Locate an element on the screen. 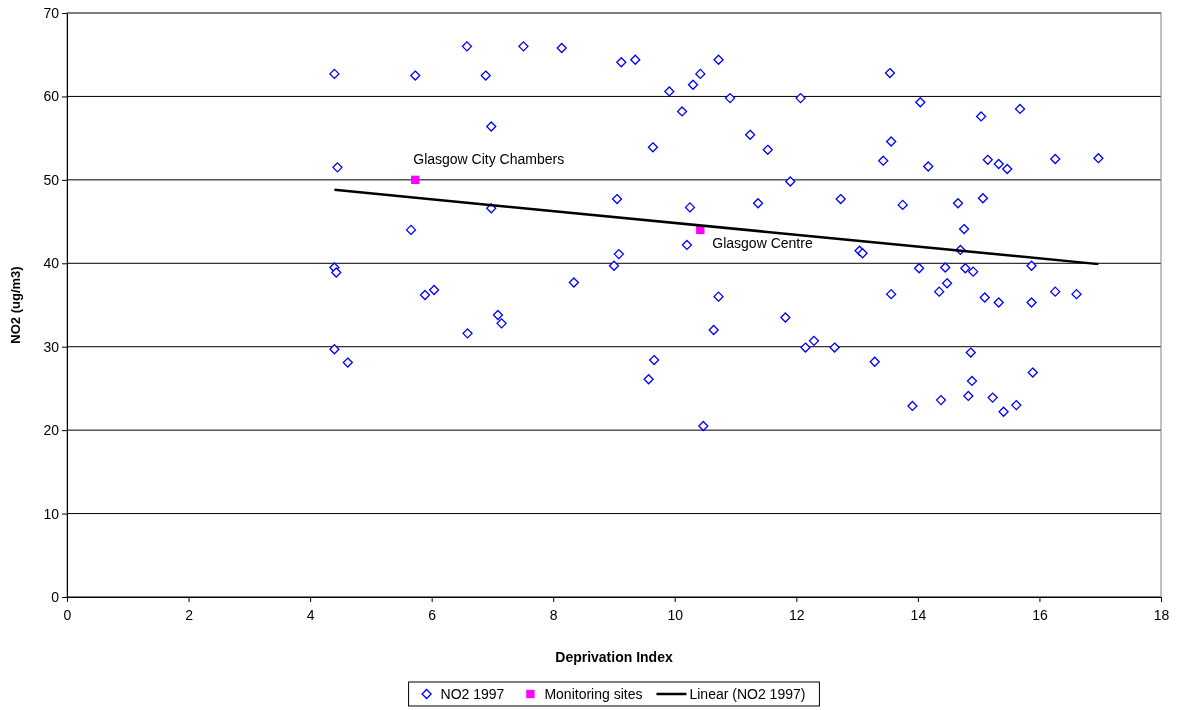 This screenshot has width=1183, height=710. y-tick-label: 50 is located at coordinates (51, 179).